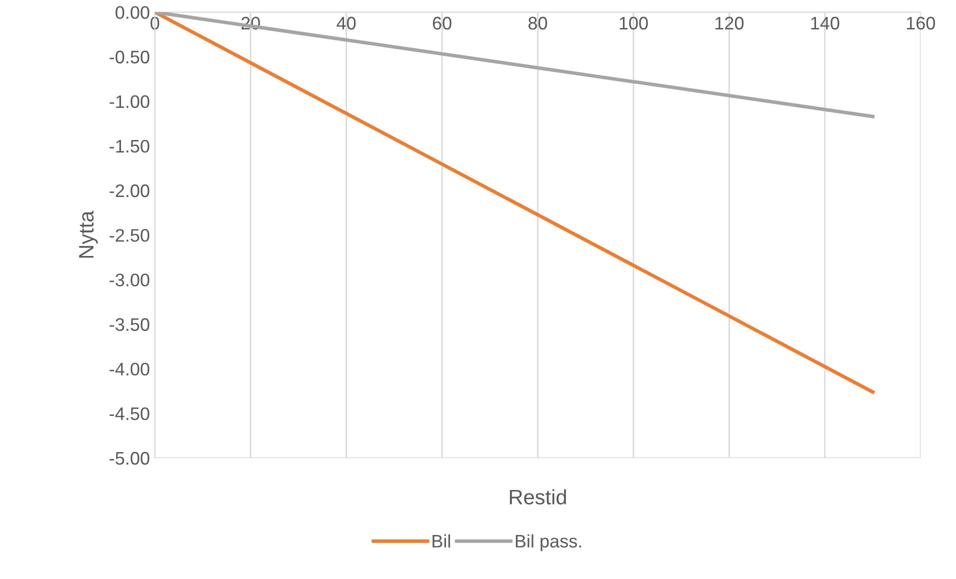 This screenshot has height=579, width=956. I want to click on x-tick-label: 0, so click(155, 23).